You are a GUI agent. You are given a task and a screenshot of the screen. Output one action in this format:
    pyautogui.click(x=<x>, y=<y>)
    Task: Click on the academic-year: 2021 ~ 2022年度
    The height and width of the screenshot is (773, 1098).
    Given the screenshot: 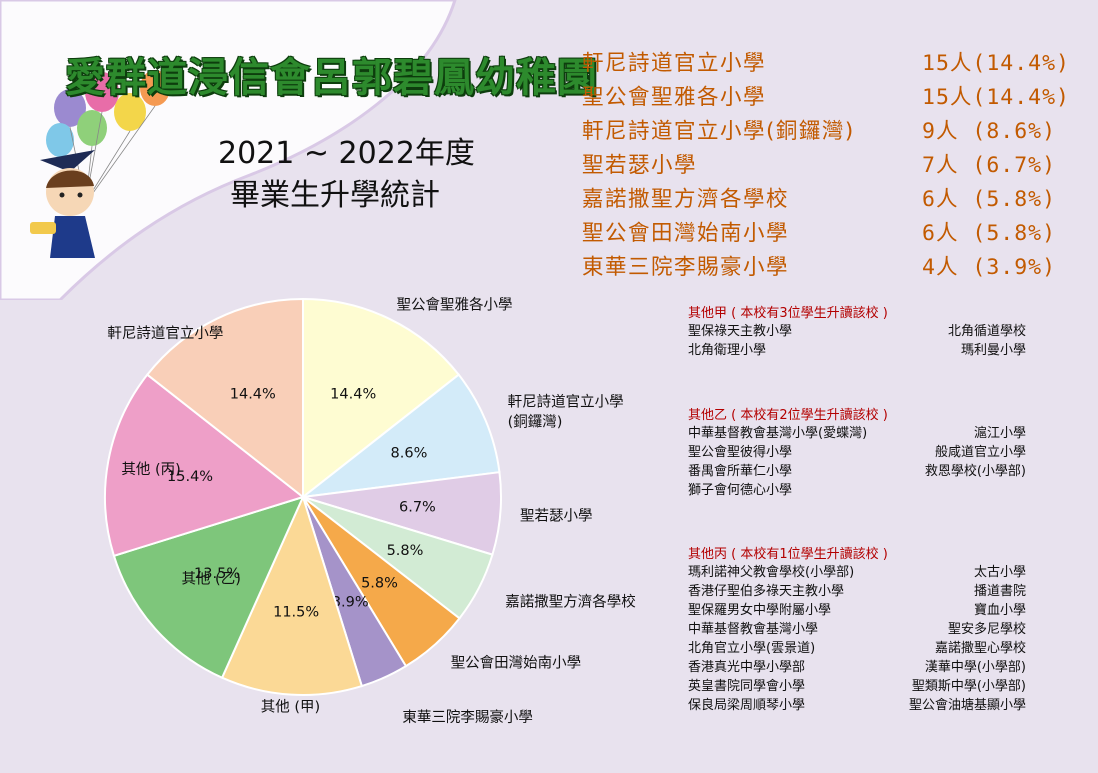 What is the action you would take?
    pyautogui.click(x=346, y=153)
    